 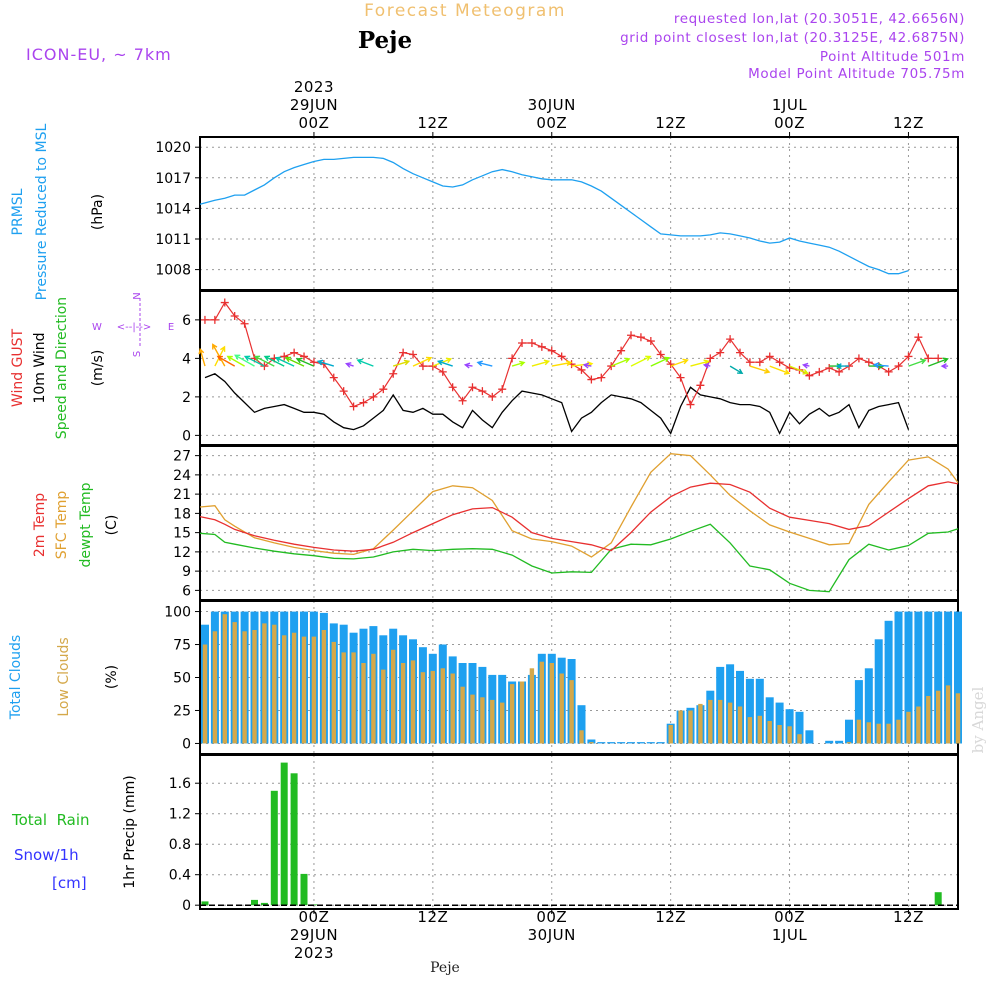 I want to click on wind-label: 10m Wind, so click(x=40, y=367).